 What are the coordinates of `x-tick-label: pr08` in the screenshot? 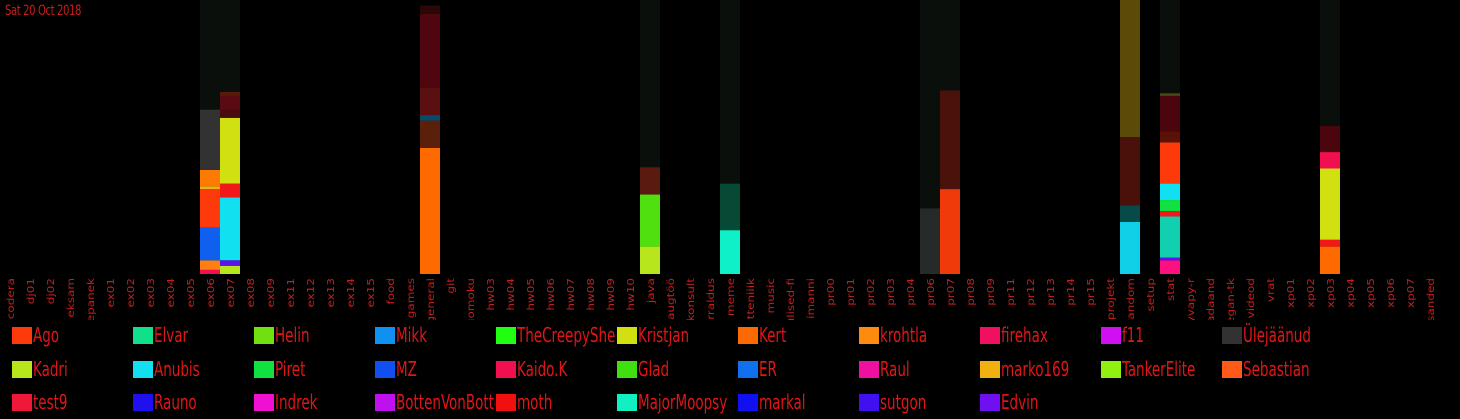 It's located at (970, 292).